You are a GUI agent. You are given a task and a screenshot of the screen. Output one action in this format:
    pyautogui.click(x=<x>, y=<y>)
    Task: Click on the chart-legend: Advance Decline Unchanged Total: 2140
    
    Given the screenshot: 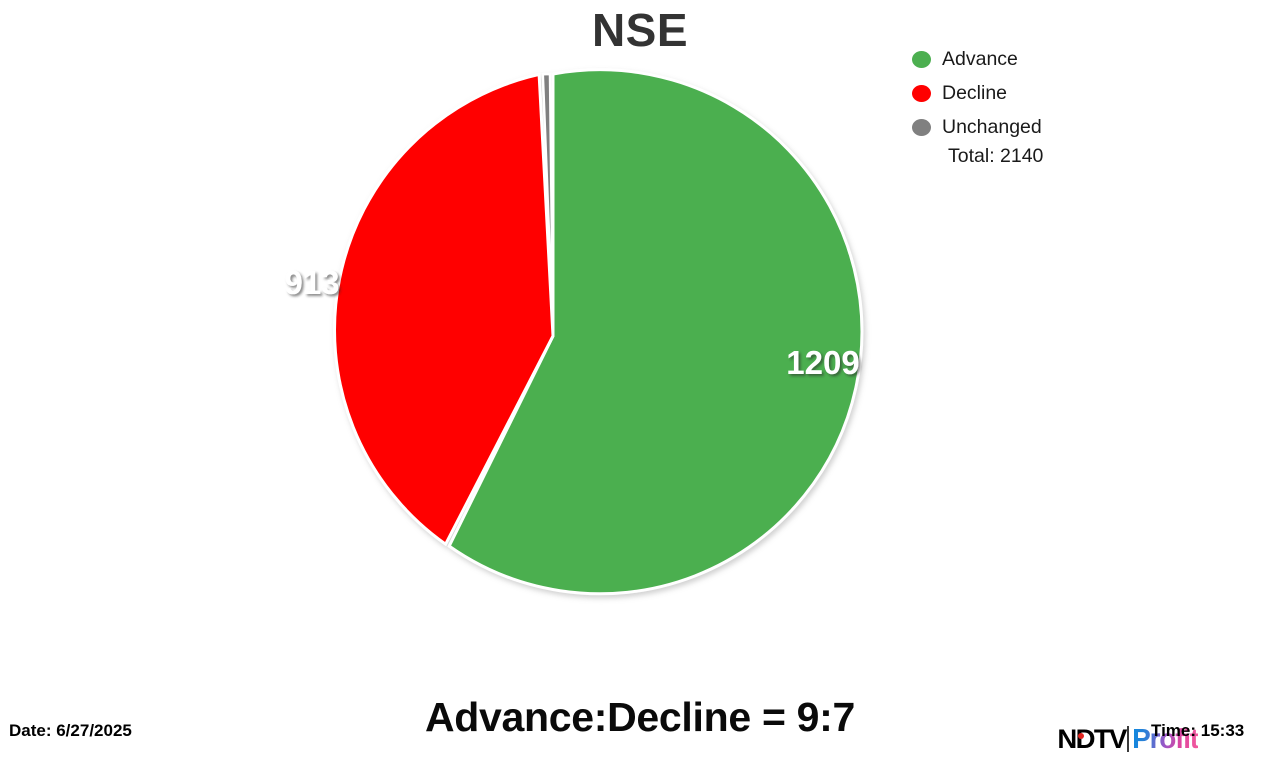 What is the action you would take?
    pyautogui.click(x=1062, y=105)
    